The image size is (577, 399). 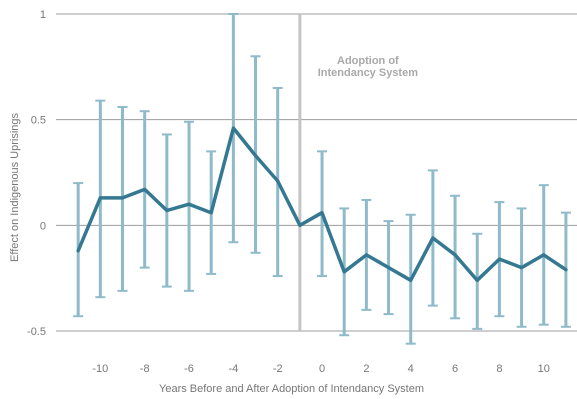 What do you see at coordinates (411, 369) in the screenshot?
I see `x-tick-label: 4` at bounding box center [411, 369].